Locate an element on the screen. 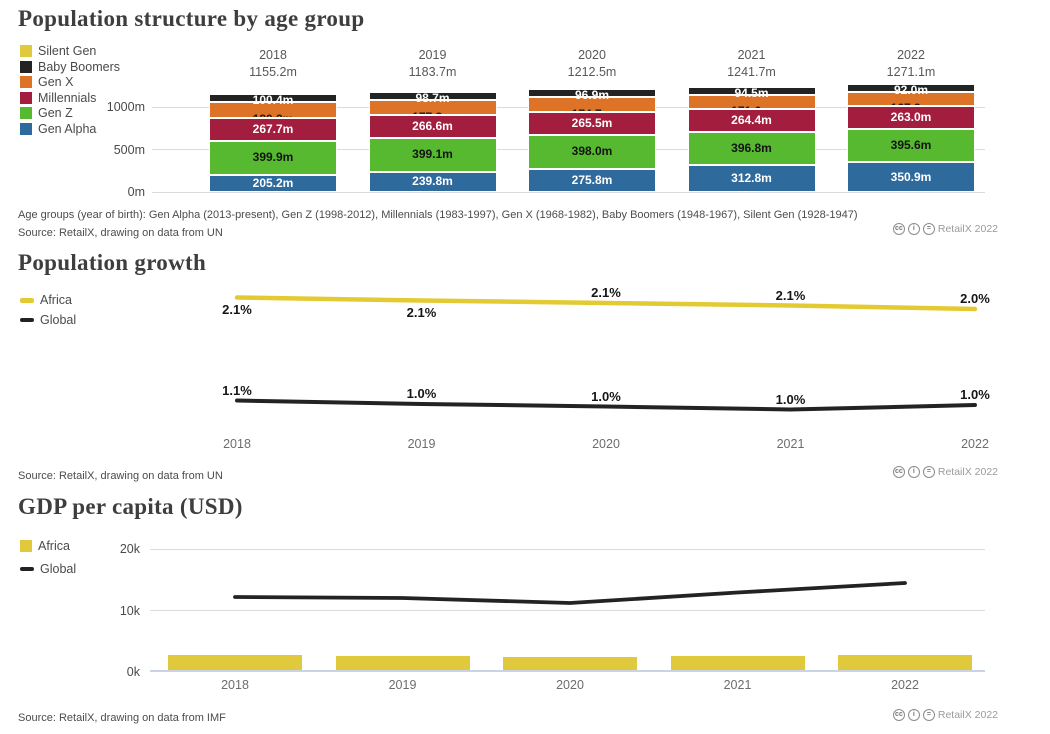 This screenshot has width=1050, height=734. segment-baby-boomers-2020: 96.9m is located at coordinates (592, 95).